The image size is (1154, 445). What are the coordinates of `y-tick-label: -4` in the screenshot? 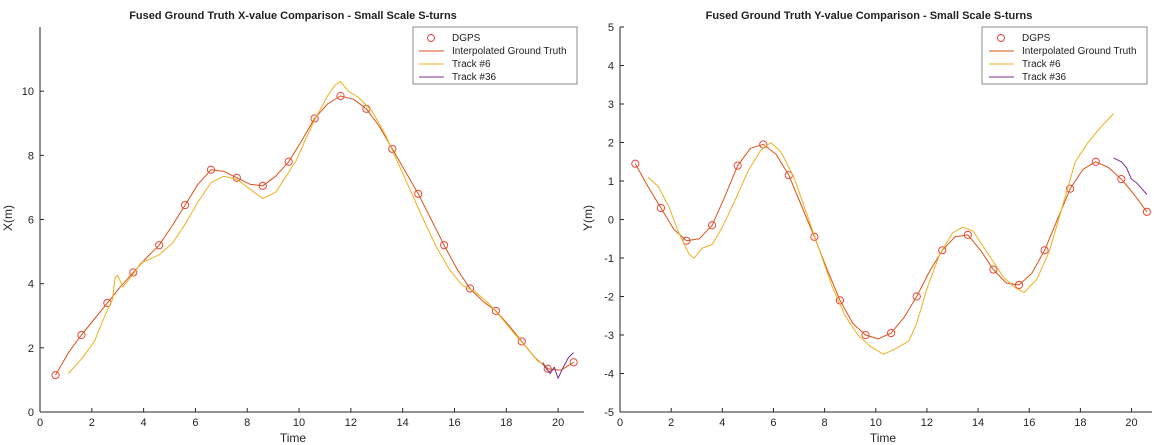 It's located at (609, 375).